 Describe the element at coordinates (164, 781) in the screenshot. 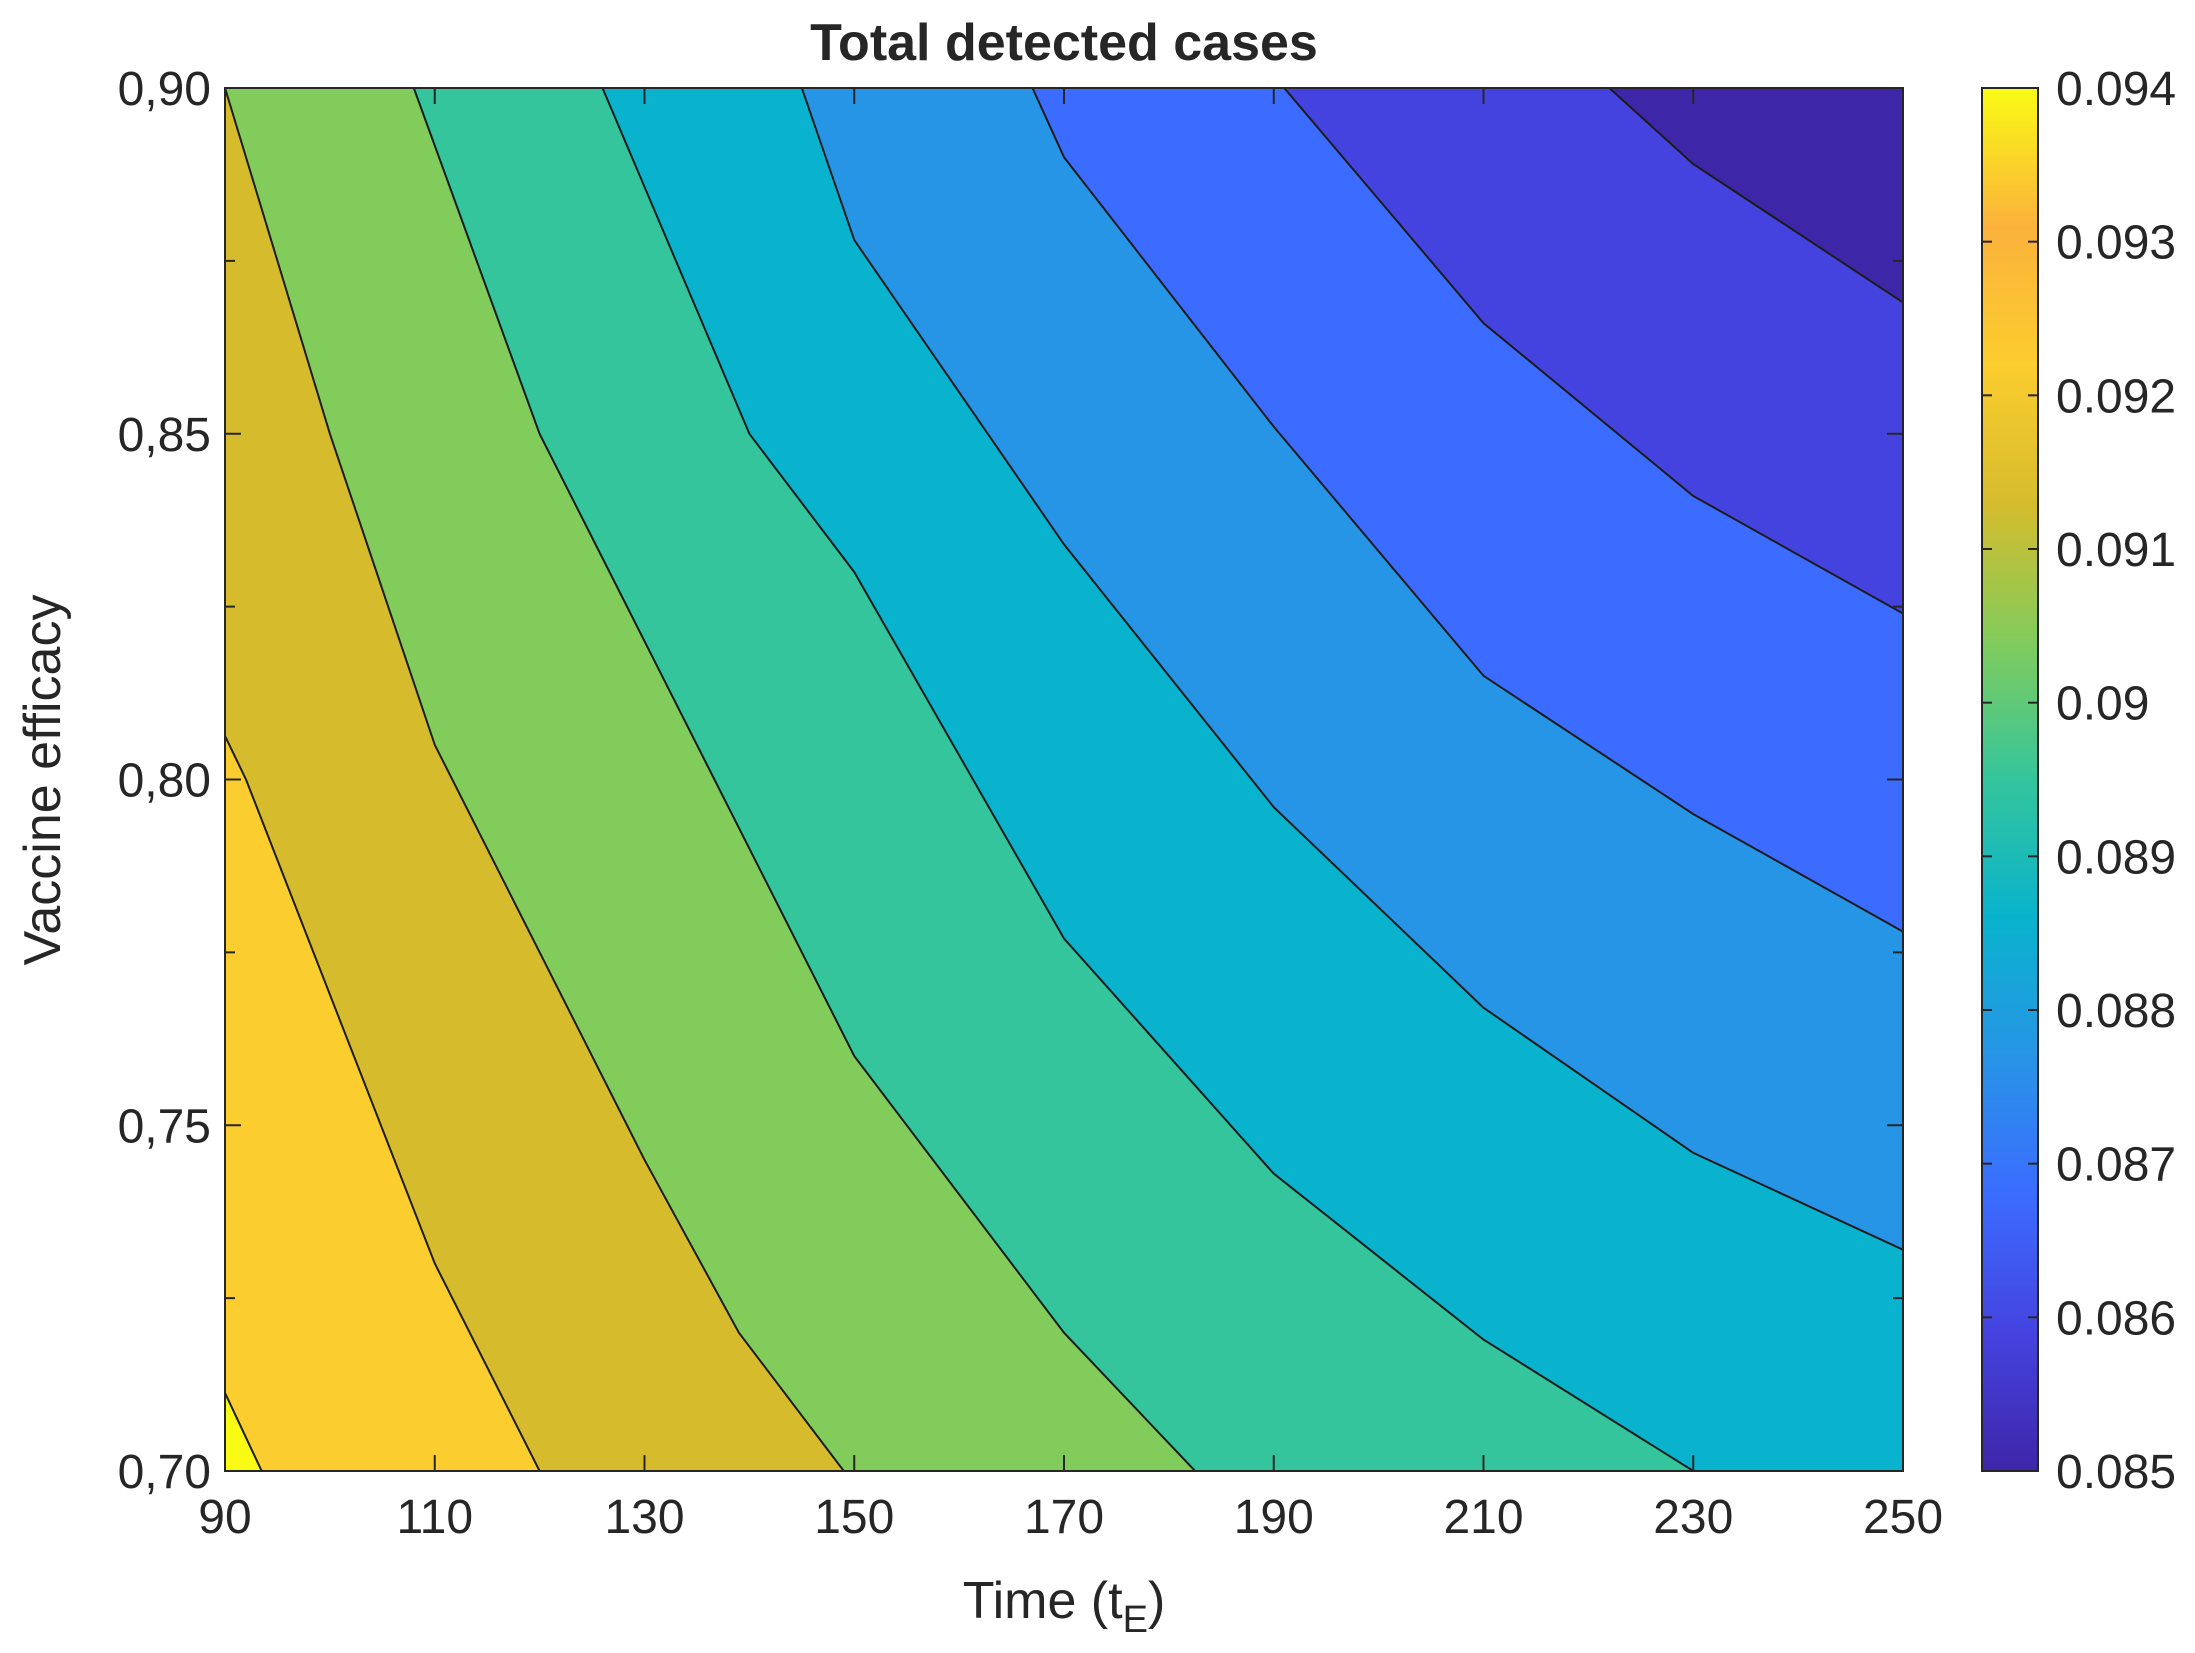

I see `y-tick-label: 0,80` at that location.